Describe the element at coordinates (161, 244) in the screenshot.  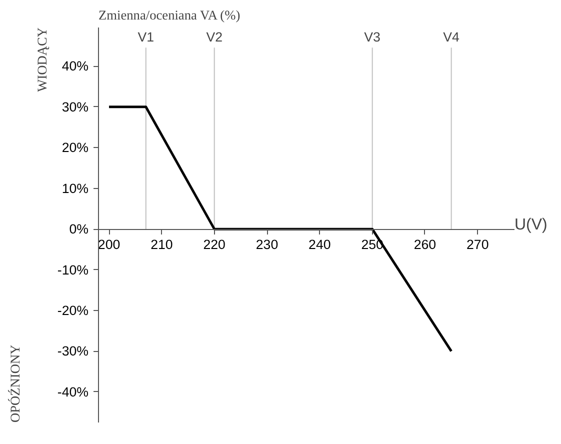
I see `x-tick-label: 210` at that location.